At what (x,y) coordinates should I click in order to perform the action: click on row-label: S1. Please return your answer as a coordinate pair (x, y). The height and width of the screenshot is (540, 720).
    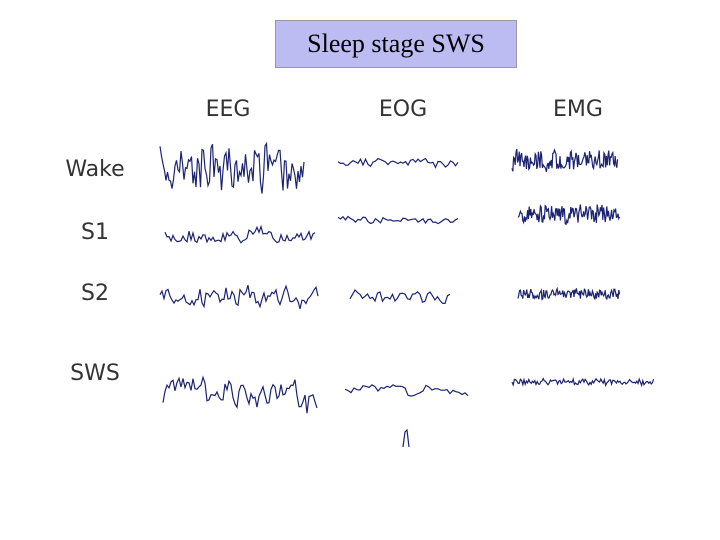
    Looking at the image, I should click on (95, 232).